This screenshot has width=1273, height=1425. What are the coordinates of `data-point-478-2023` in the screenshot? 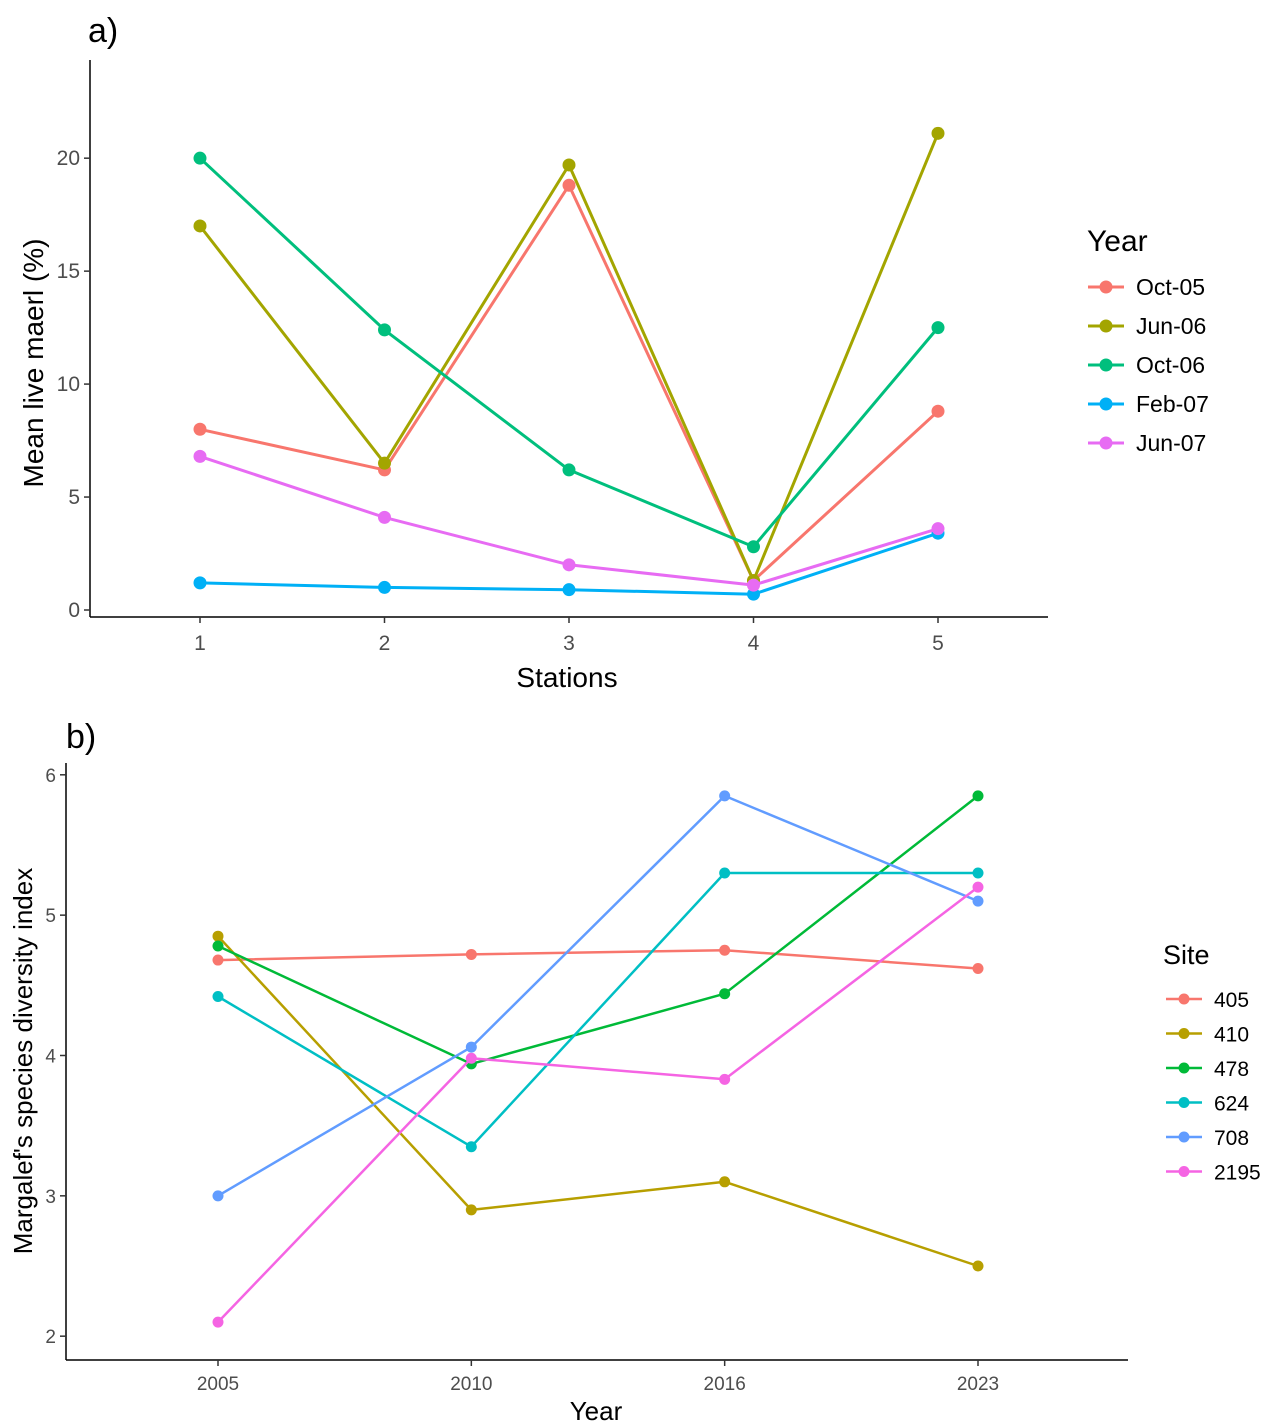 It's located at (978, 796).